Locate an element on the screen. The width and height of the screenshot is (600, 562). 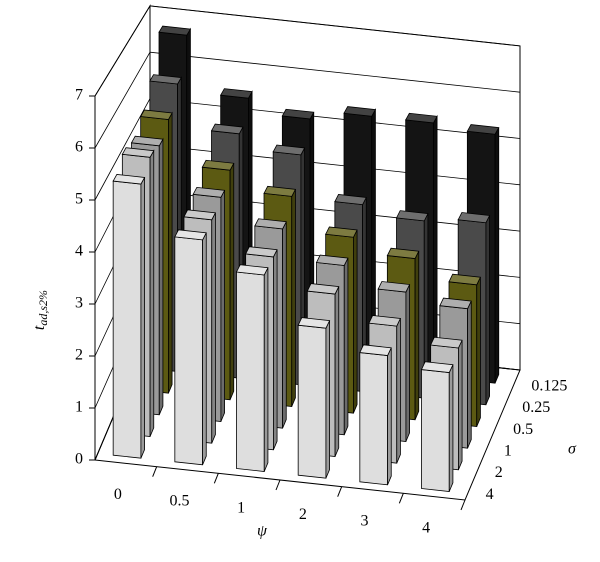
z-tick-label: 1 is located at coordinates (508, 451).